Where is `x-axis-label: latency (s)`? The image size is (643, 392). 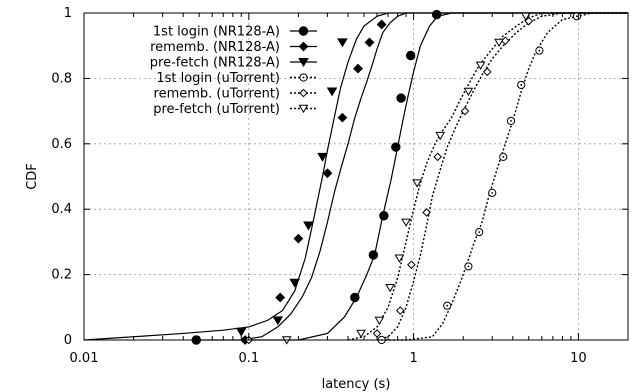
x-axis-label: latency (s) is located at coordinates (356, 384).